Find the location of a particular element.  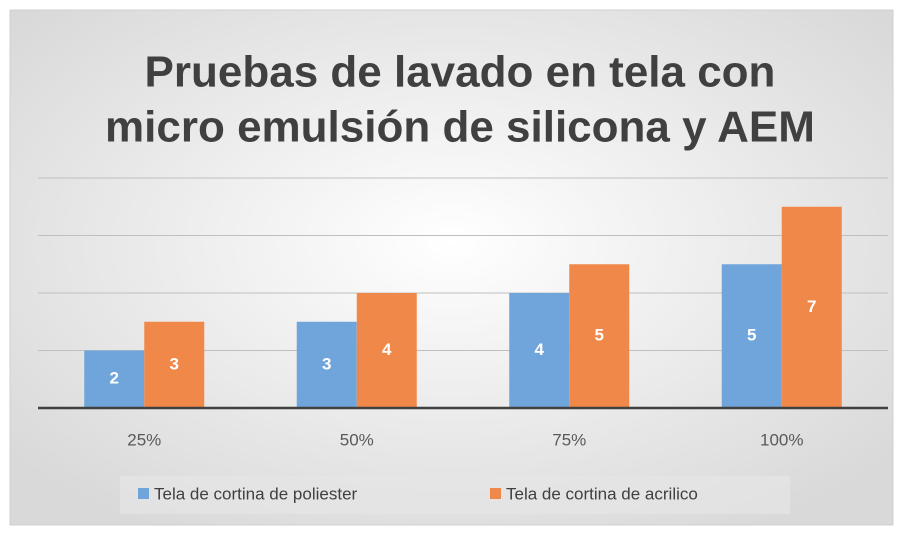

legend-label: Tela de cortina de poliester is located at coordinates (256, 493).